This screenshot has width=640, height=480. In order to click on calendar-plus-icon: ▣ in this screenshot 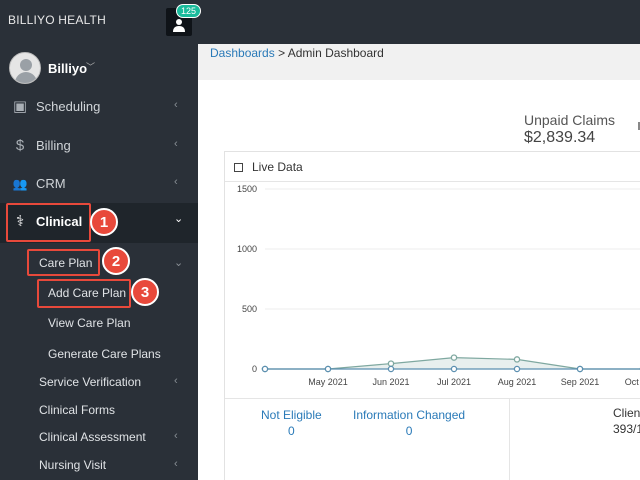, I will do `click(20, 106)`.